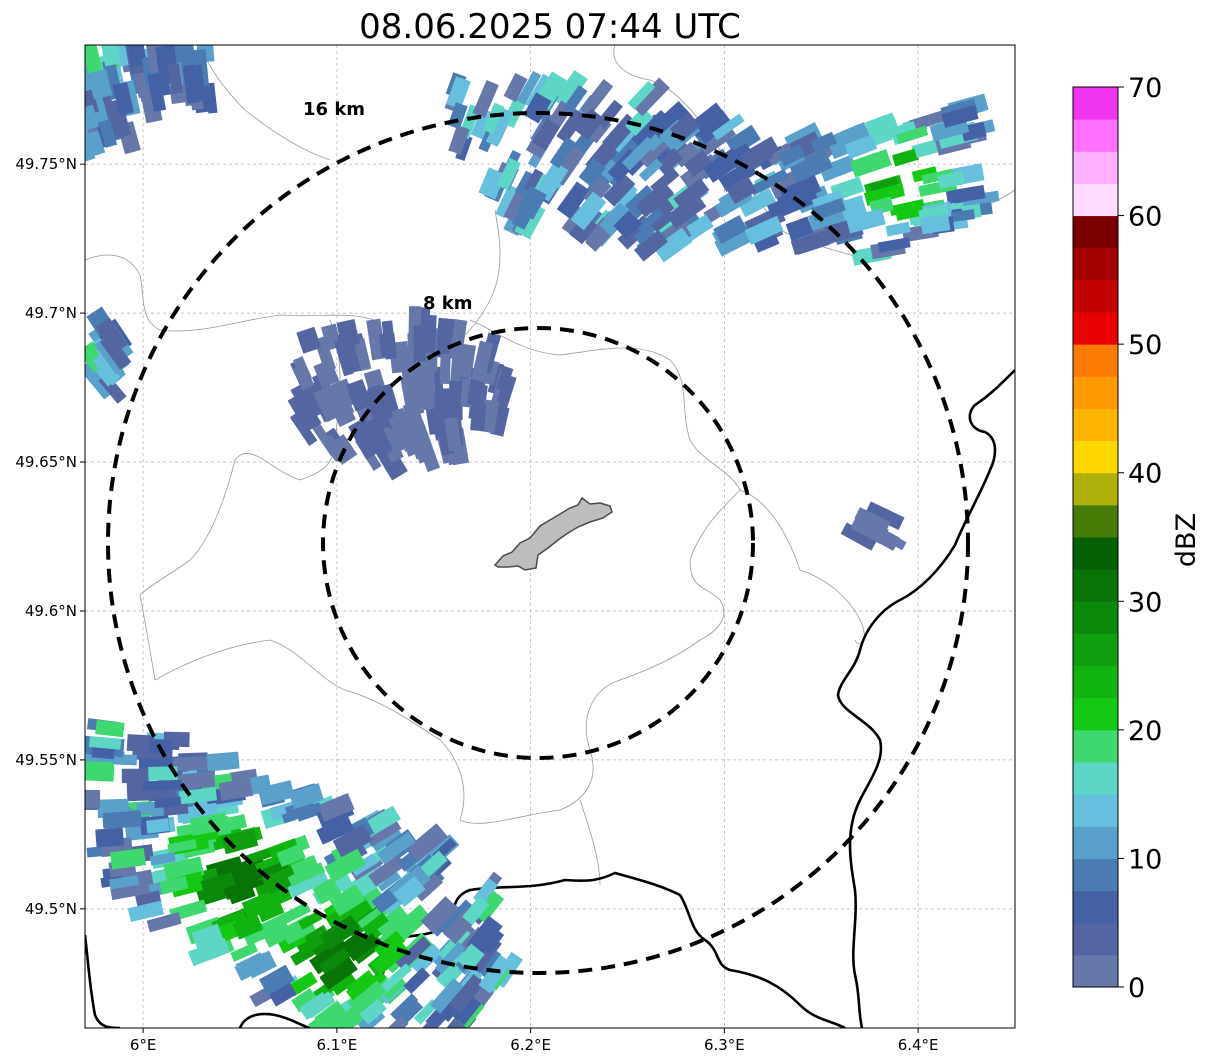  I want to click on range-ring-label-8km: 8 km, so click(448, 303).